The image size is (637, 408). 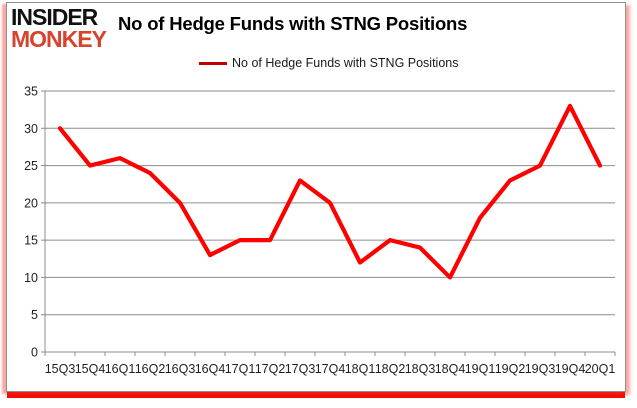 I want to click on x-axis-label: 16Q4, so click(x=210, y=369).